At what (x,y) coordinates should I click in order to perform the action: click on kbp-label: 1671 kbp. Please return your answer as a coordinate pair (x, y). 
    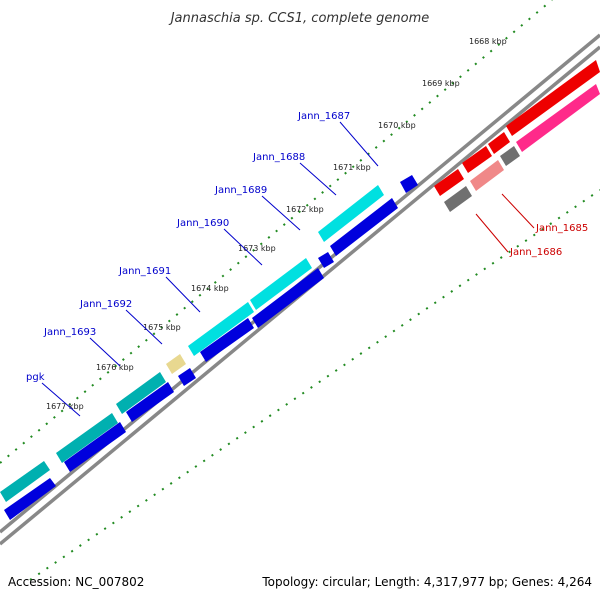
    Looking at the image, I should click on (352, 167).